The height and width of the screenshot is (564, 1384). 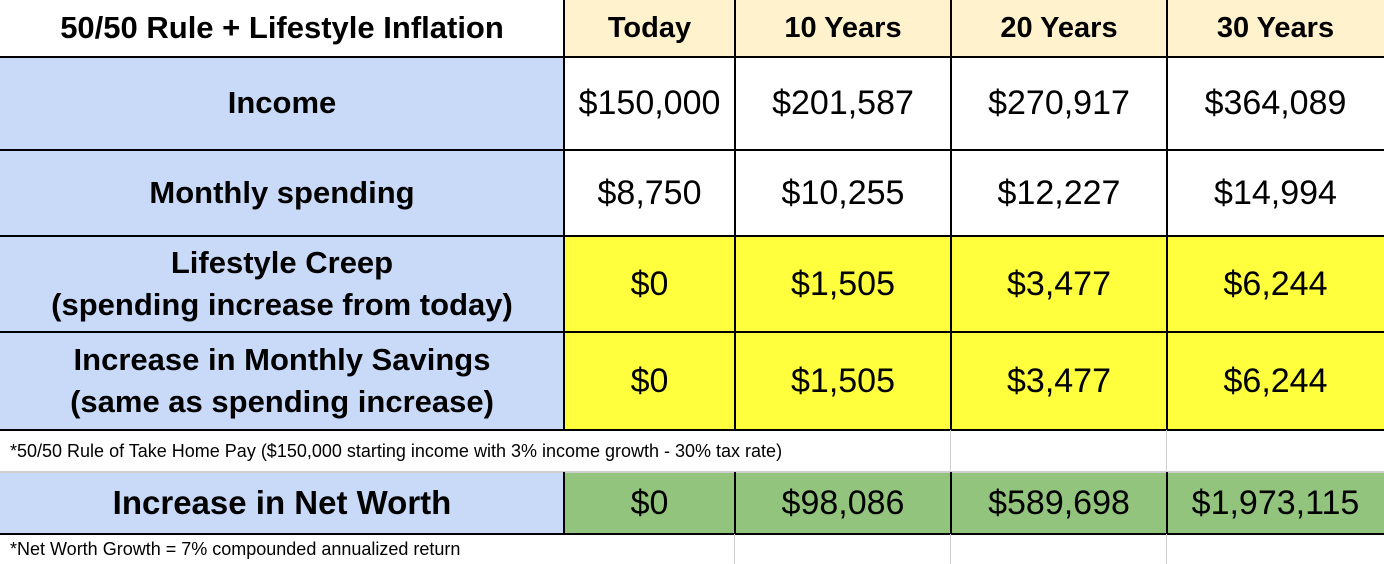 I want to click on column-header-30-years: 30 Years, so click(x=1275, y=28).